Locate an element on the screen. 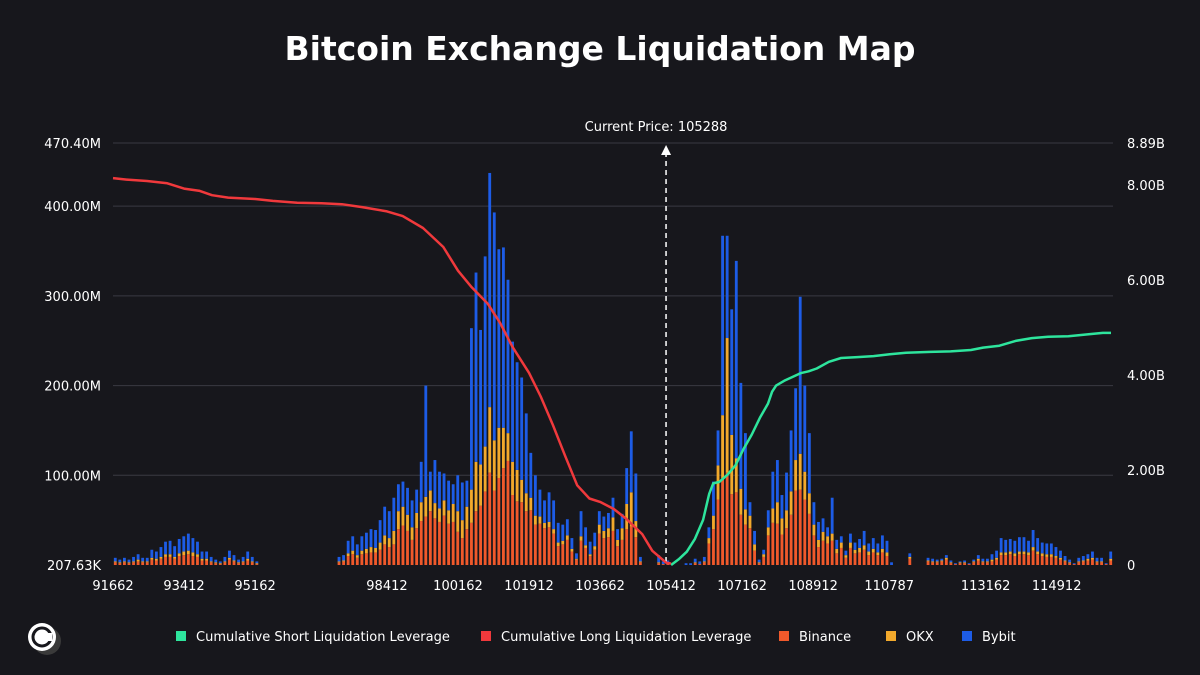 This screenshot has width=1200, height=675. legend-label: Bybit is located at coordinates (999, 637).